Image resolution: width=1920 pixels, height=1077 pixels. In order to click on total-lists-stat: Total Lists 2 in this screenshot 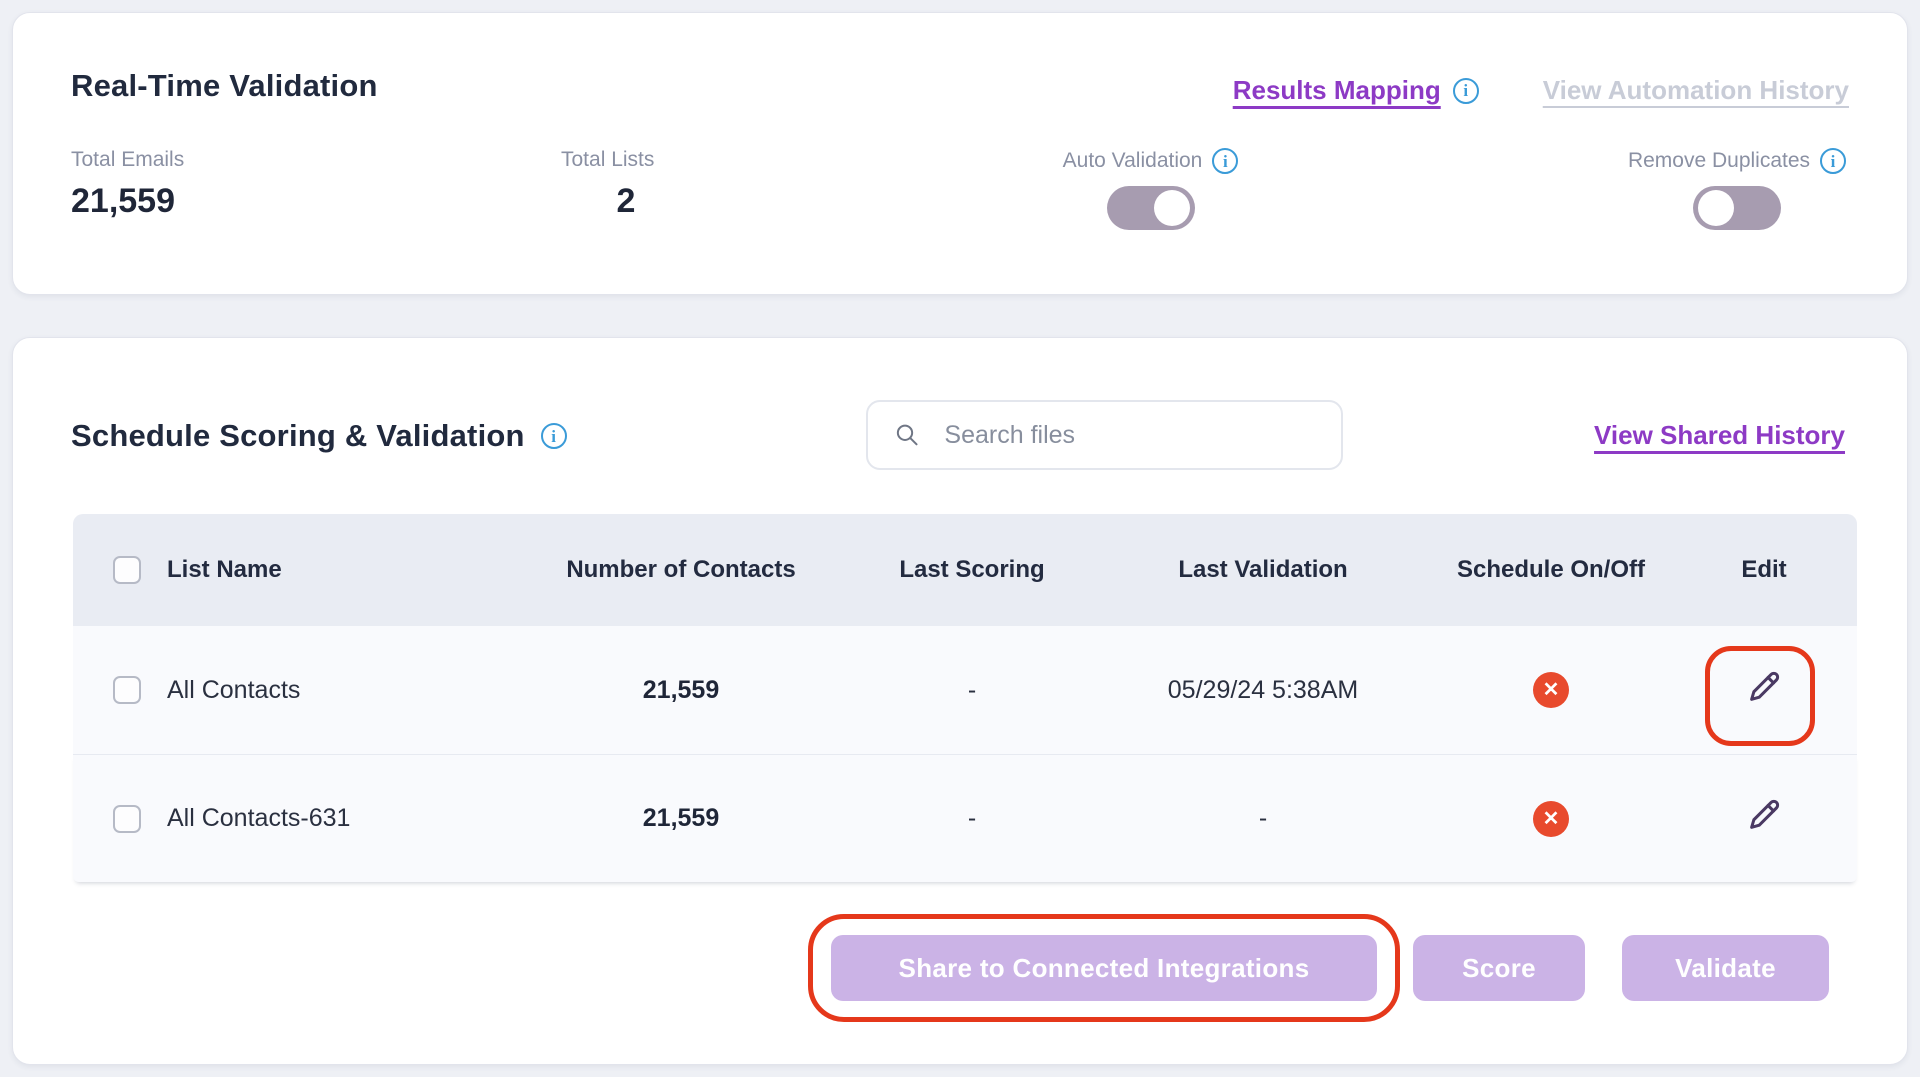, I will do `click(626, 184)`.